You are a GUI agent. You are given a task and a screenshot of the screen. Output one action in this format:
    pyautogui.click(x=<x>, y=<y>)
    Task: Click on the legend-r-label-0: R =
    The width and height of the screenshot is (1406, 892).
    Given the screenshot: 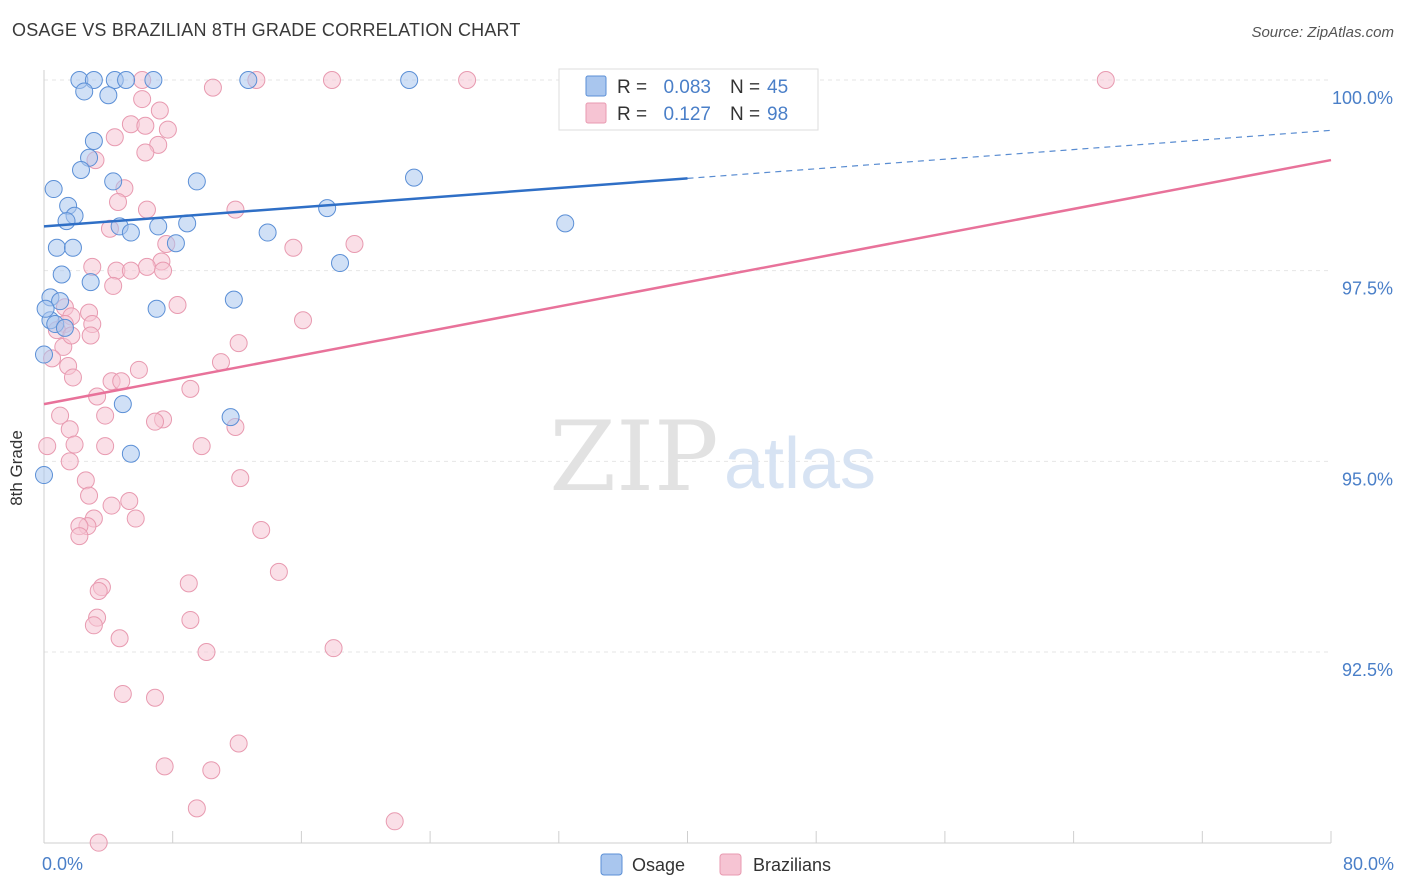 What is the action you would take?
    pyautogui.click(x=632, y=87)
    